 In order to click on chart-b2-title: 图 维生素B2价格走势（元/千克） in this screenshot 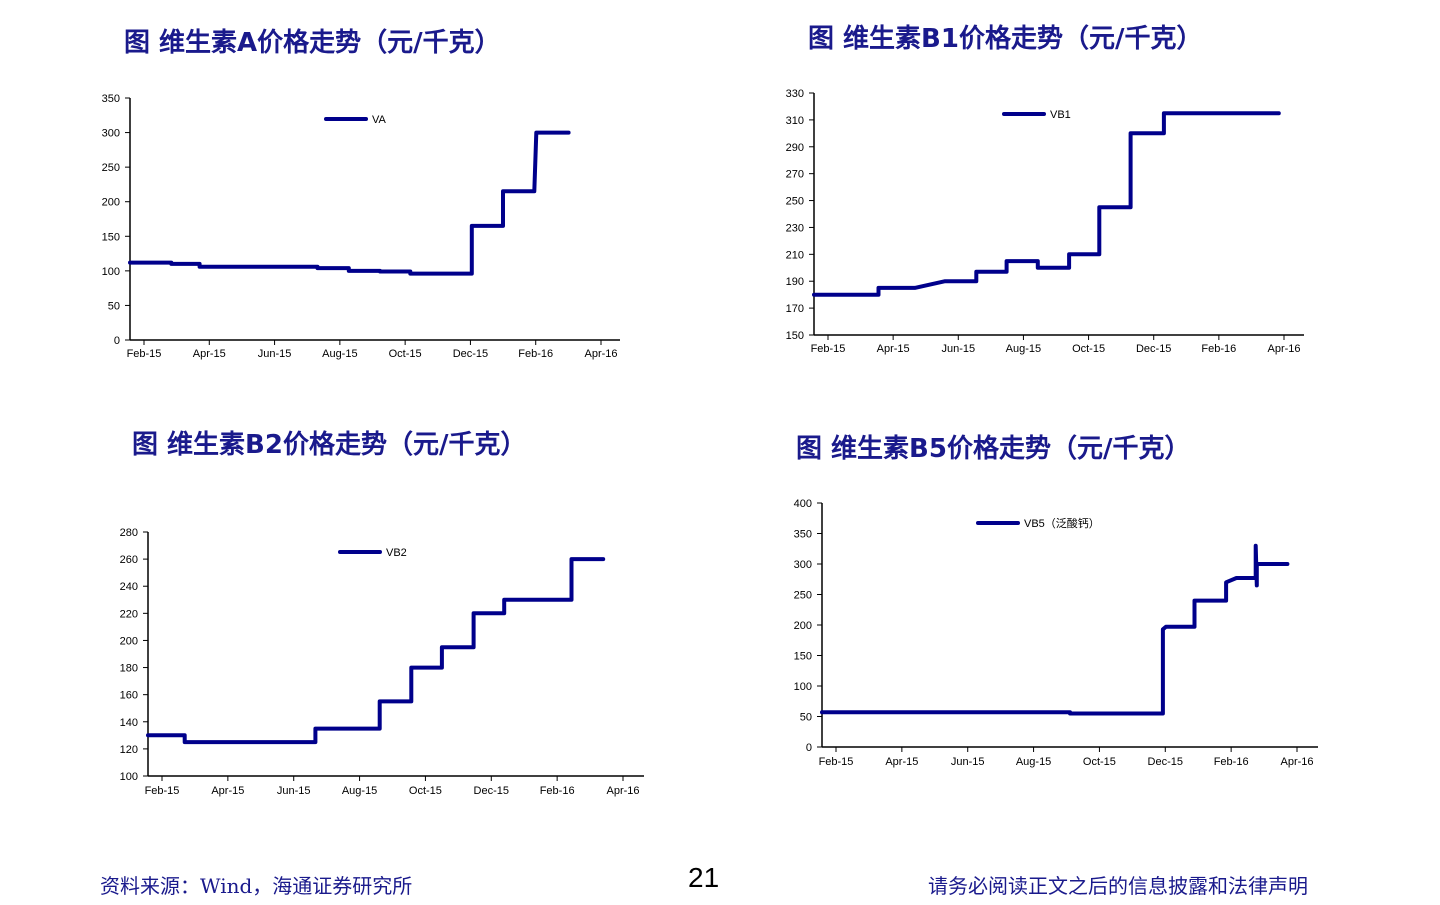, I will do `click(329, 445)`.